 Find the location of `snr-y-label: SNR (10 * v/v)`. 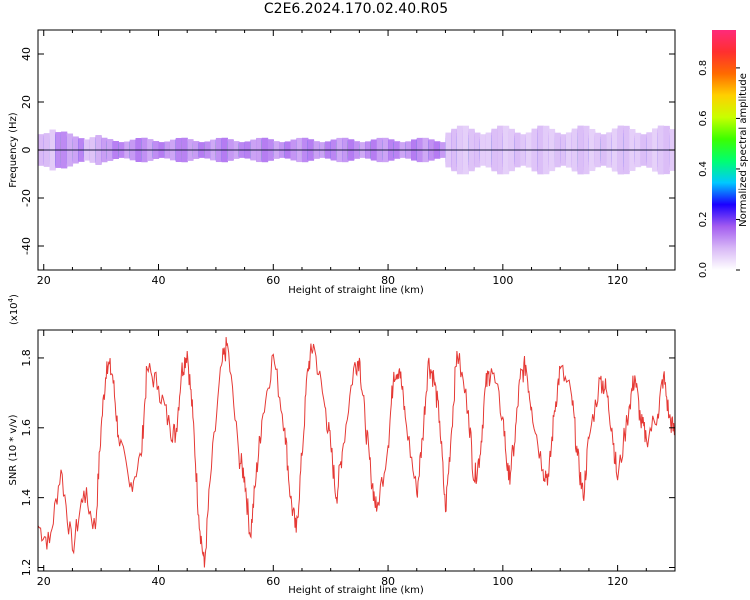

snr-y-label: SNR (10 * v/v) is located at coordinates (13, 449).